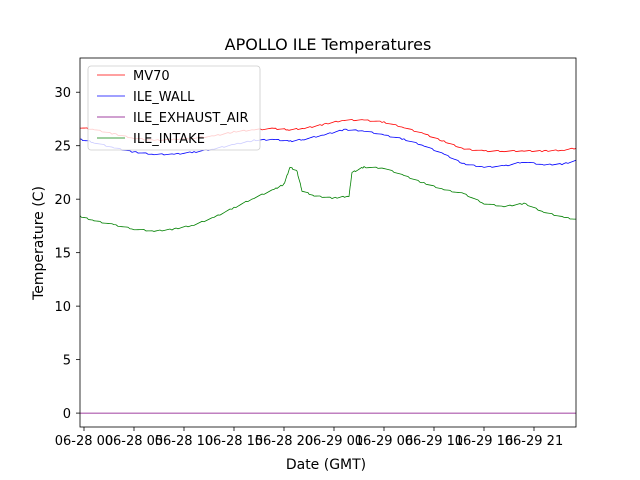  What do you see at coordinates (334, 441) in the screenshot?
I see `x-tick-label: 06-29 01` at bounding box center [334, 441].